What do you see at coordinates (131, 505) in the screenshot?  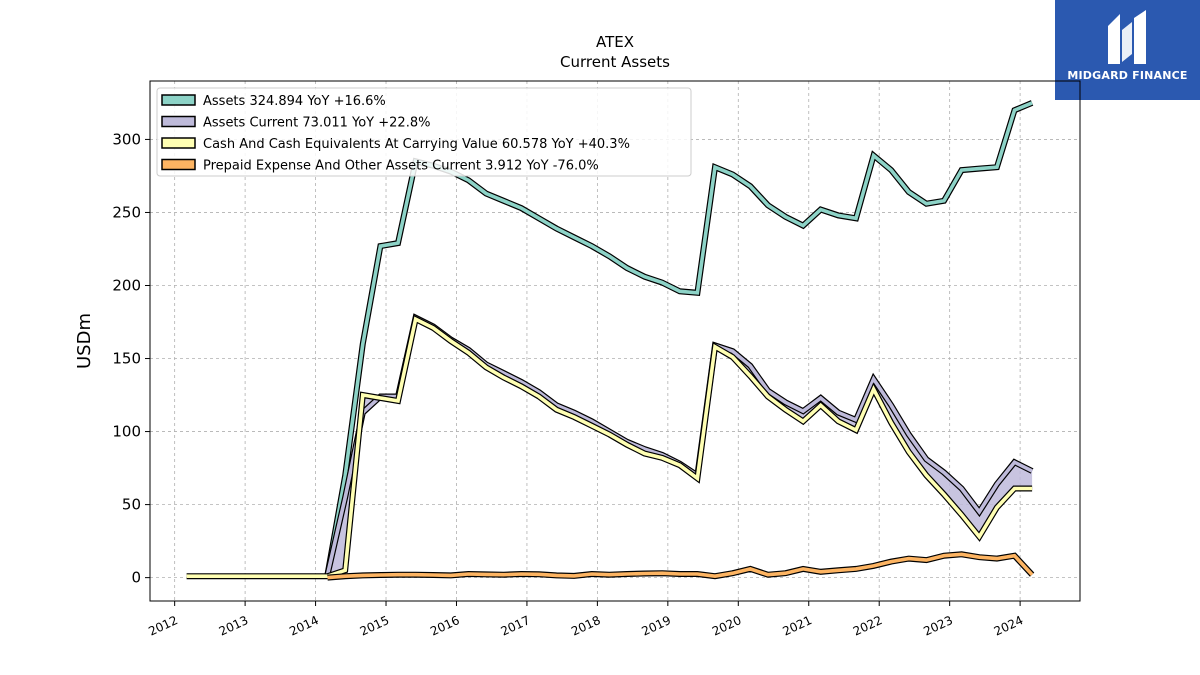 I see `y-tick-label: 50` at bounding box center [131, 505].